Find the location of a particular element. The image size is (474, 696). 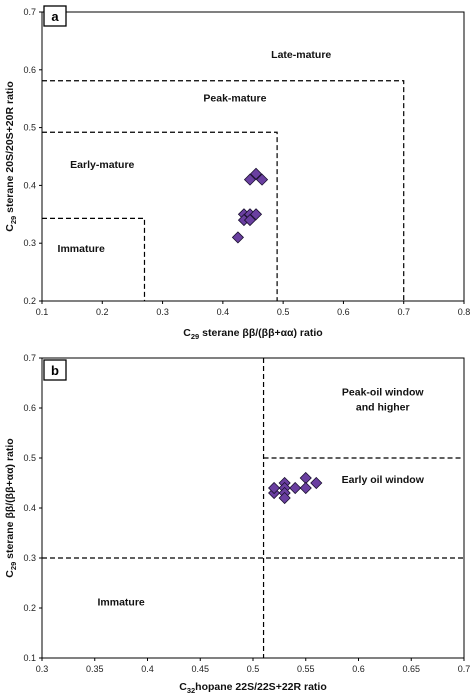

panel-label: b is located at coordinates (55, 370).